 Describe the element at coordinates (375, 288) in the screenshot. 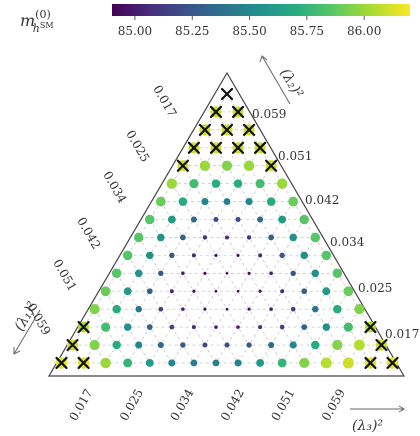

I see `right-tick-label: 0.025` at that location.